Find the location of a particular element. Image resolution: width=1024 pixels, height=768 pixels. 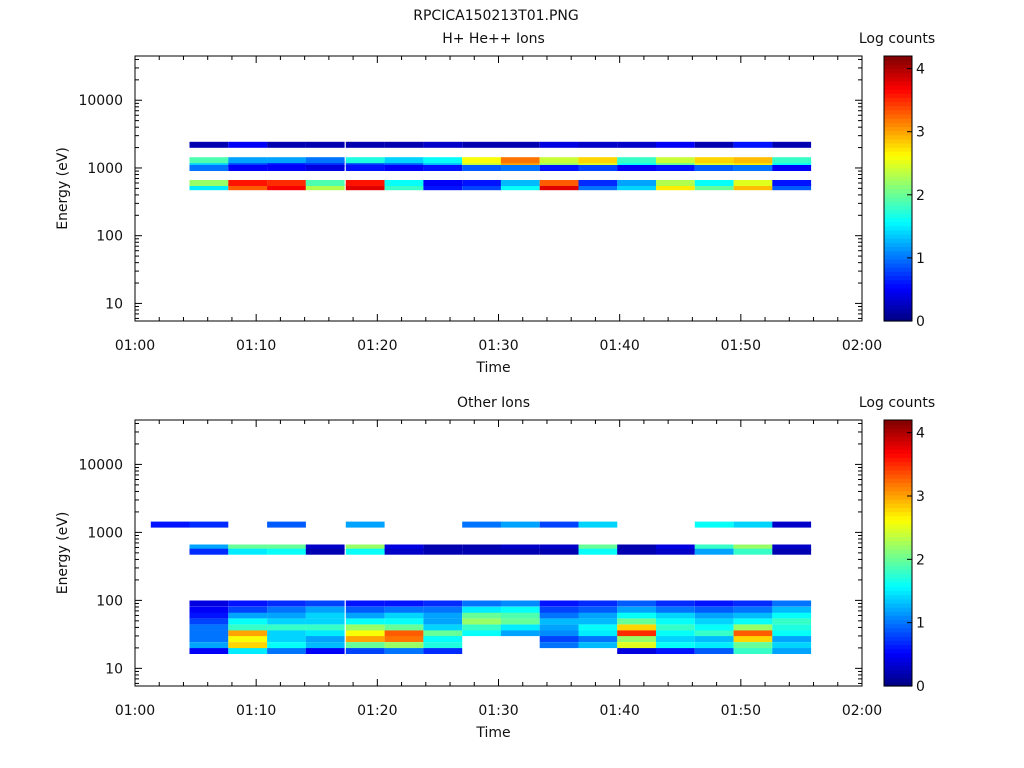

x-tick-label: 01:30 is located at coordinates (498, 346).